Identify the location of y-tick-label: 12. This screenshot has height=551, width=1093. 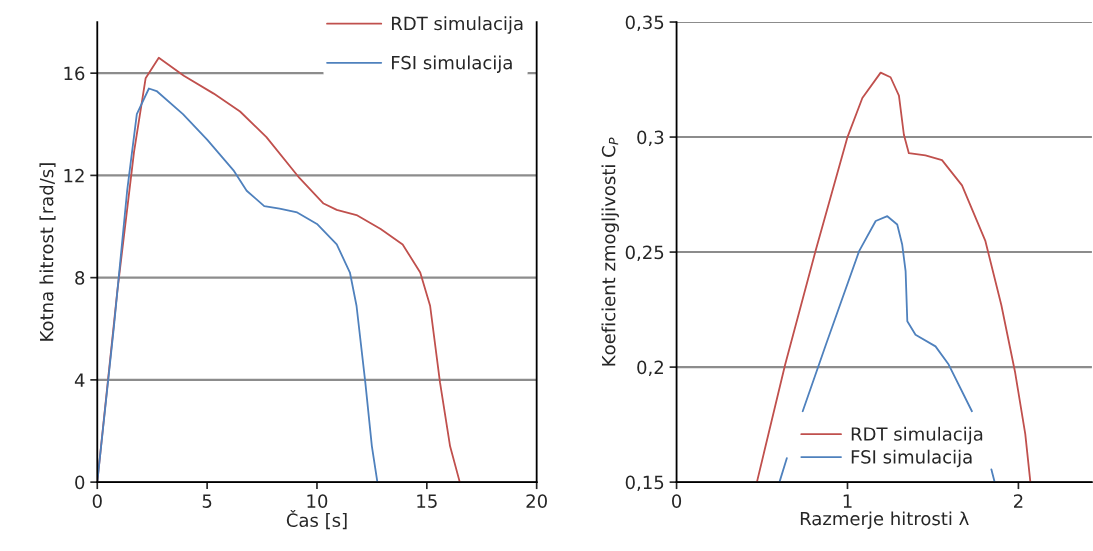
(74, 175).